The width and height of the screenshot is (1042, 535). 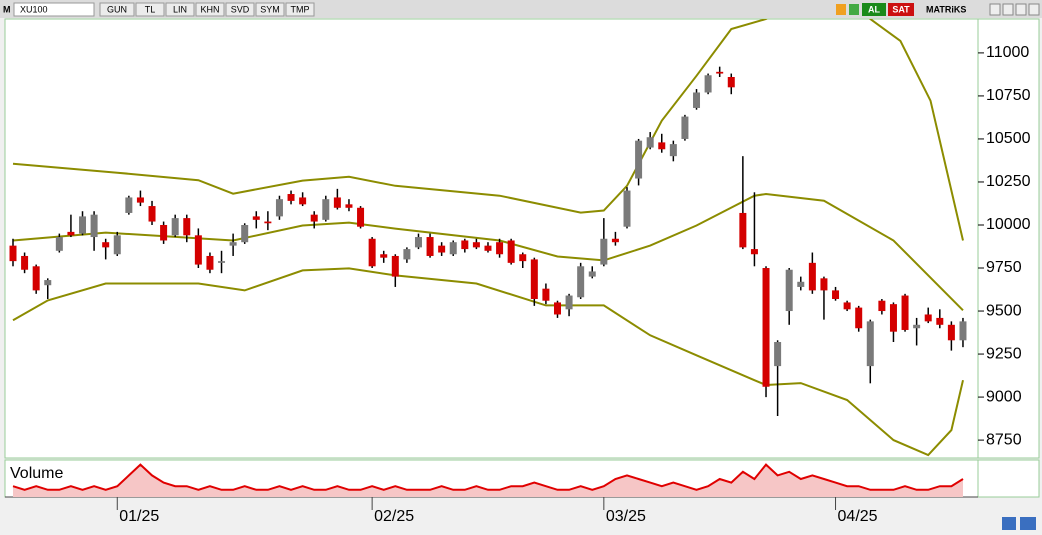 What do you see at coordinates (901, 9) in the screenshot?
I see `sell-button` at bounding box center [901, 9].